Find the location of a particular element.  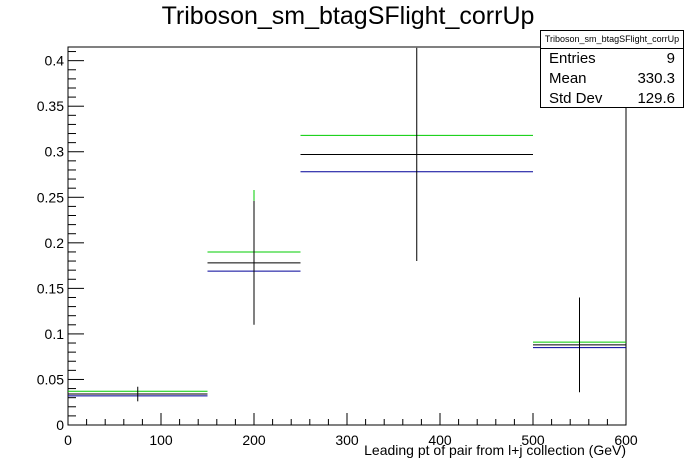

x-tick-label: 0 is located at coordinates (68, 440).